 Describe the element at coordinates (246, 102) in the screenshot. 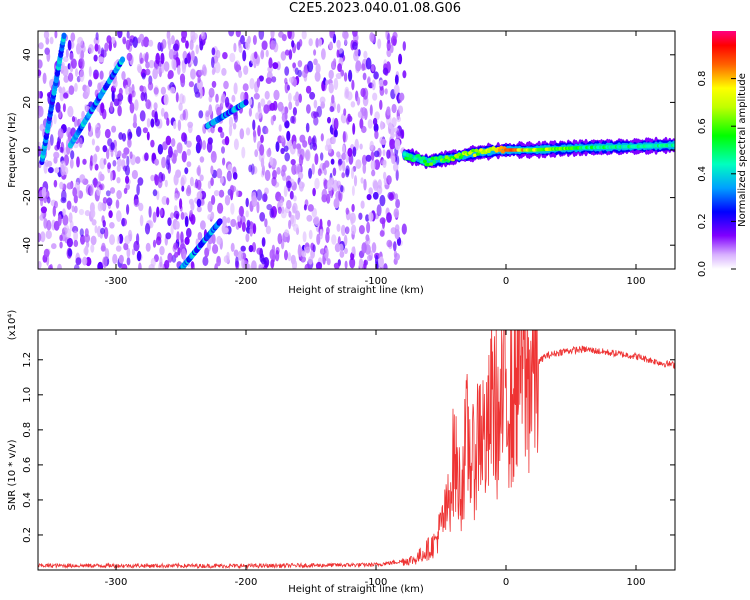

I see `diagonal-feature-point` at that location.